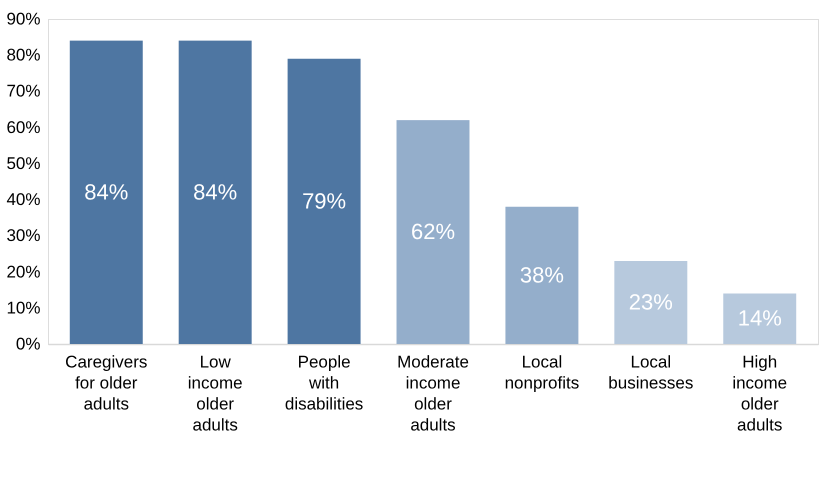 This screenshot has height=486, width=835. What do you see at coordinates (433, 393) in the screenshot?
I see `x-tick-label: Moderate income older adults` at bounding box center [433, 393].